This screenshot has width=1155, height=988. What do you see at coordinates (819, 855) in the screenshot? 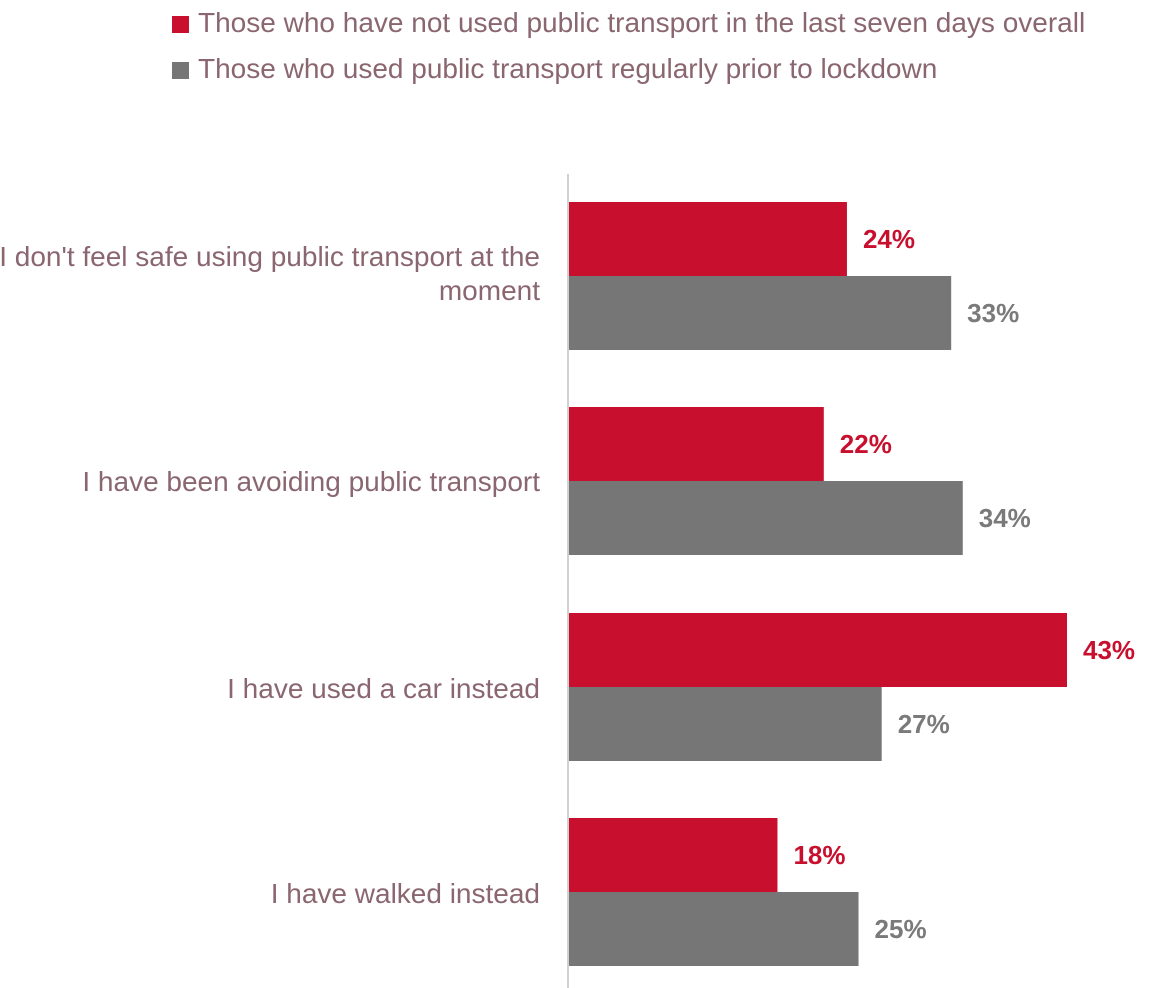
I see `data-label-not-used-3: 18%` at bounding box center [819, 855].